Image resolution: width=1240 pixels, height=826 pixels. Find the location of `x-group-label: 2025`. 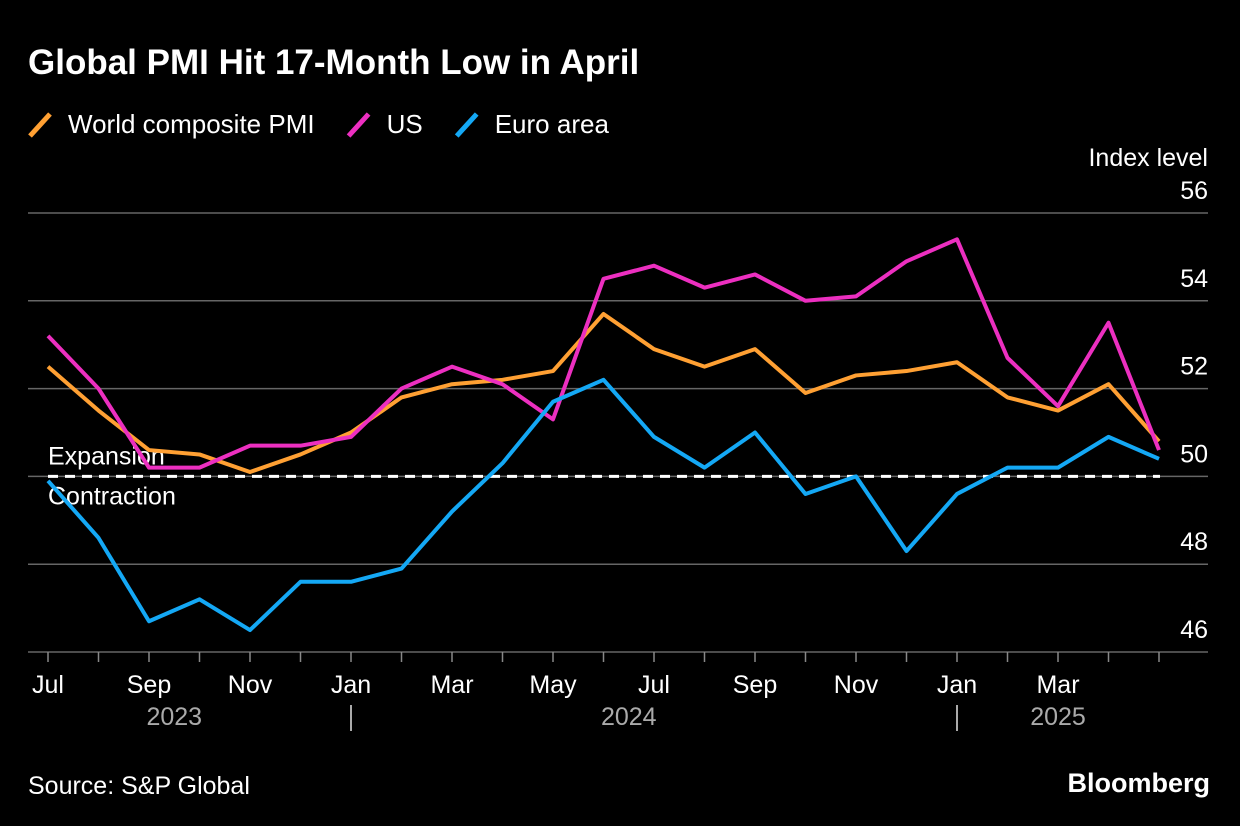

x-group-label: 2025 is located at coordinates (1058, 717).